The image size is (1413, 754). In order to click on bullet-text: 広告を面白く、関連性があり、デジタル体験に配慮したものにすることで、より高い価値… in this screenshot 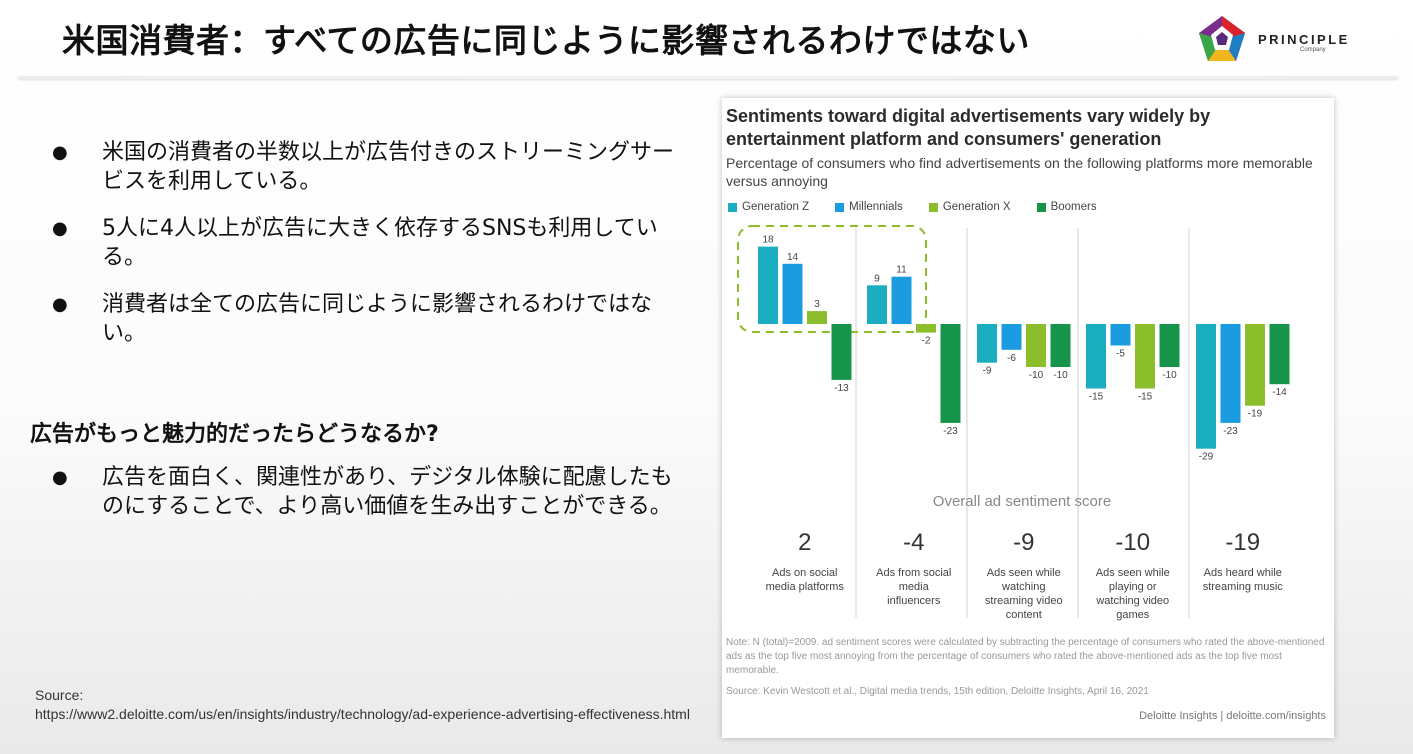, I will do `click(387, 492)`.